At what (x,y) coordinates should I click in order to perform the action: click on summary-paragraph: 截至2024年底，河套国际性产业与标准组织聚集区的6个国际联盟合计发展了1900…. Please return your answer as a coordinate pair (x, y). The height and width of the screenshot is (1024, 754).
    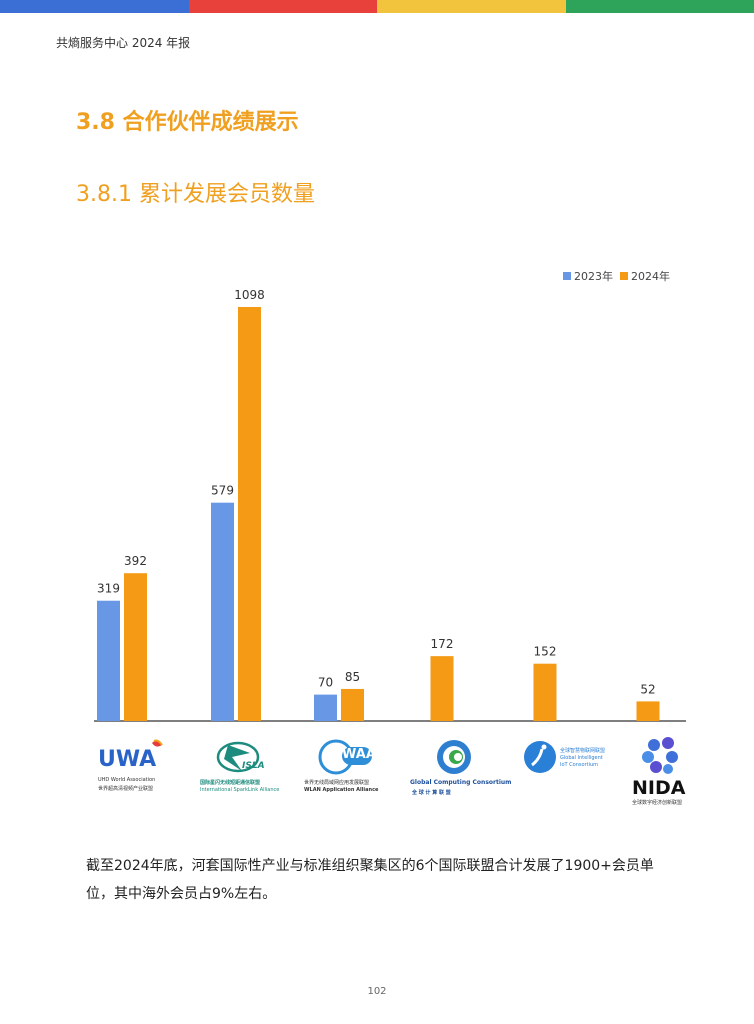
    Looking at the image, I should click on (370, 880).